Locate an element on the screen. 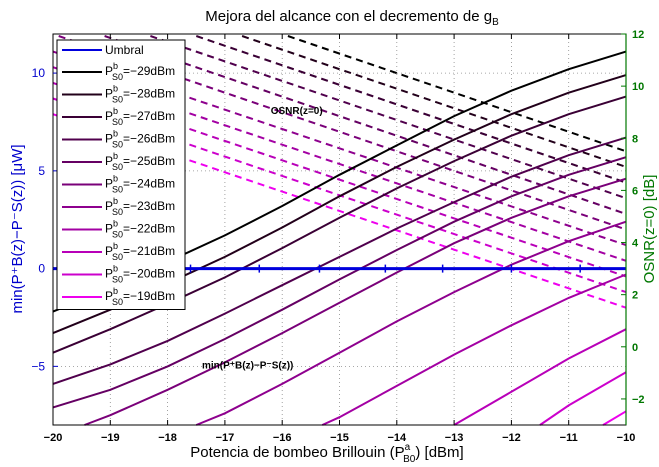 This screenshot has height=467, width=659. y-axis-right: −2 0 2 4 6 8 10 12 is located at coordinates (633, 227).